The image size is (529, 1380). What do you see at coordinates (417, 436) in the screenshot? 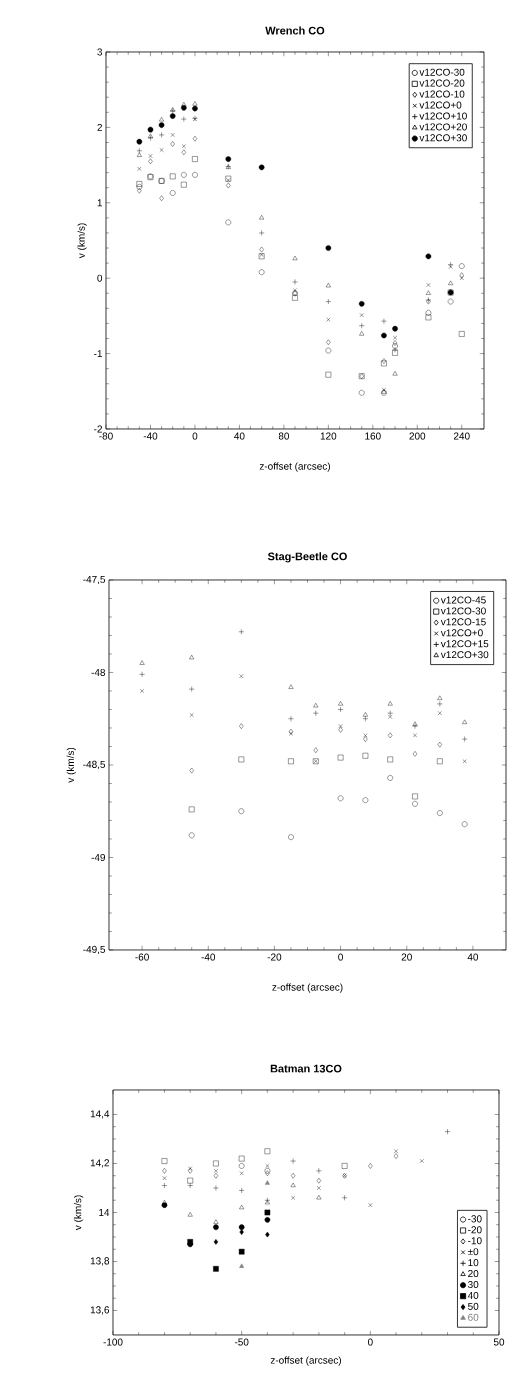
I see `x-tick-label: 200` at bounding box center [417, 436].